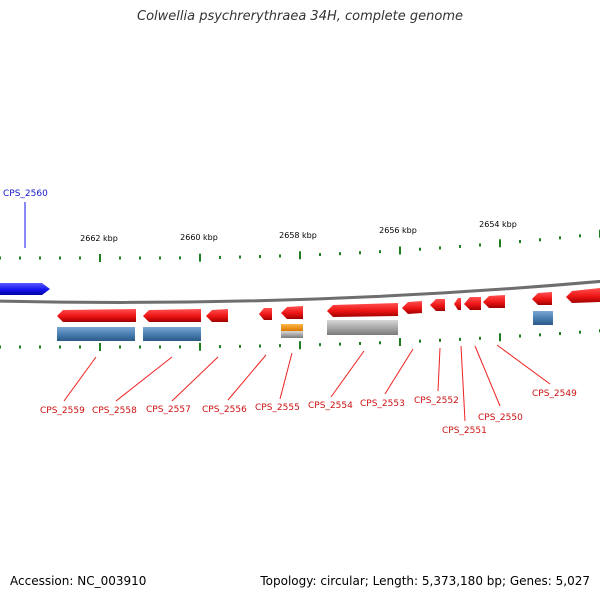 The image size is (600, 600). Describe the element at coordinates (436, 401) in the screenshot. I see `gene-label-cps-2552: CPS_2552` at that location.